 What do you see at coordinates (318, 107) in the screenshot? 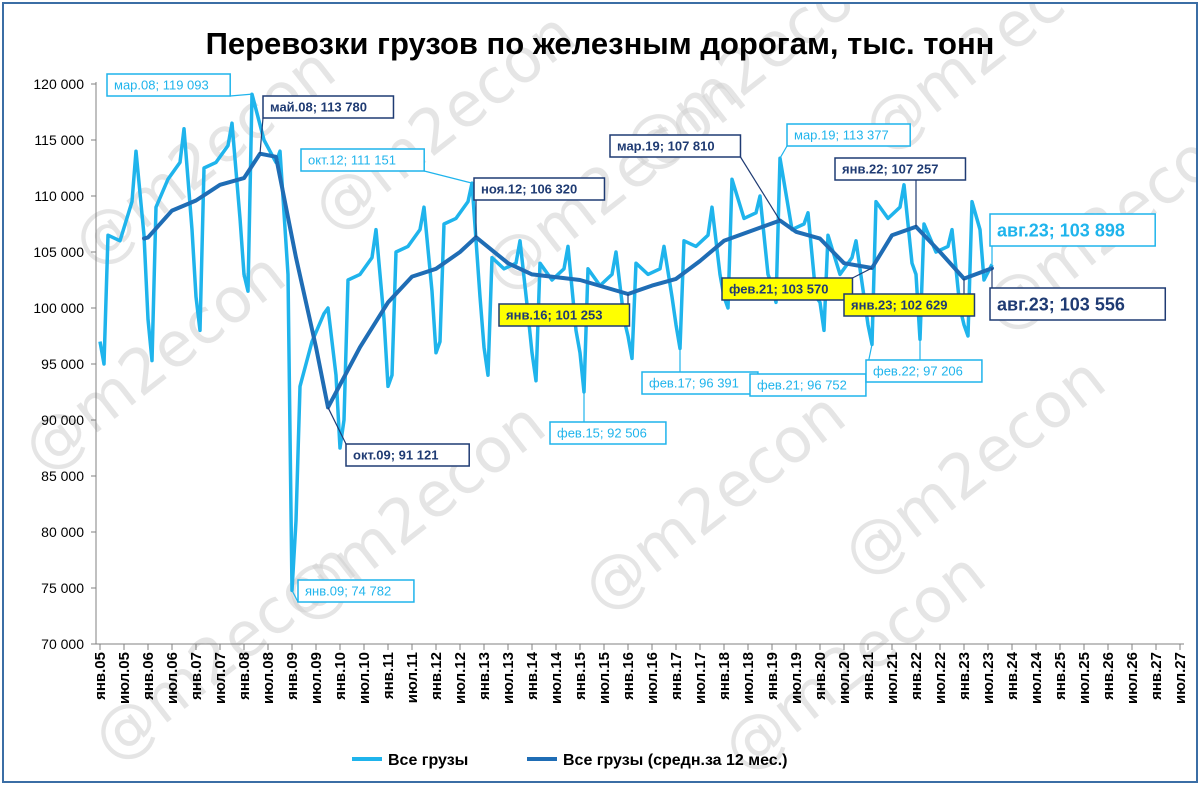
I see `annotation-text: май.08; 113 780` at bounding box center [318, 107].